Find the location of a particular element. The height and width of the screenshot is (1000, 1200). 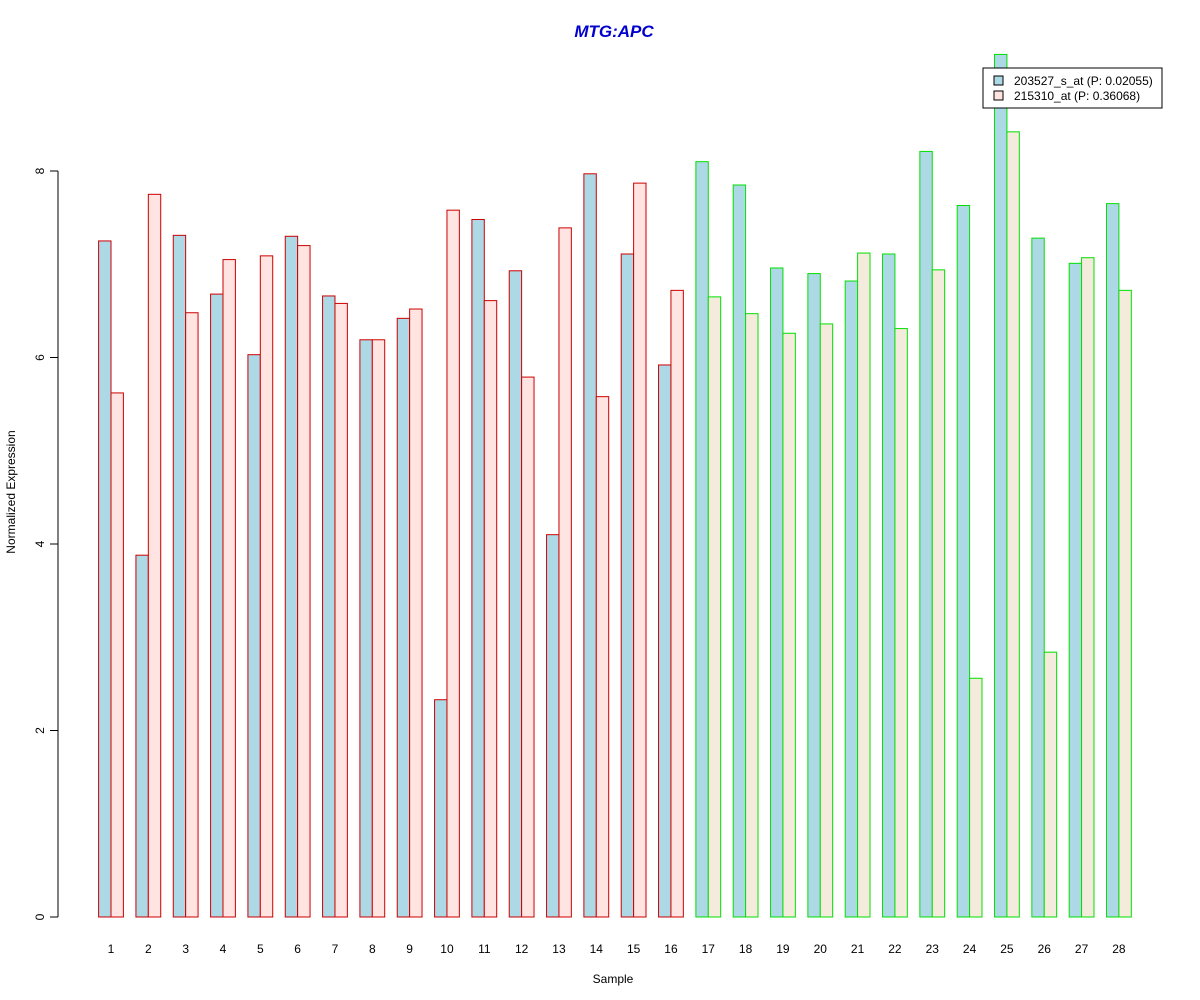

y-axis: 0 2 4 6 8 is located at coordinates (46, 543).